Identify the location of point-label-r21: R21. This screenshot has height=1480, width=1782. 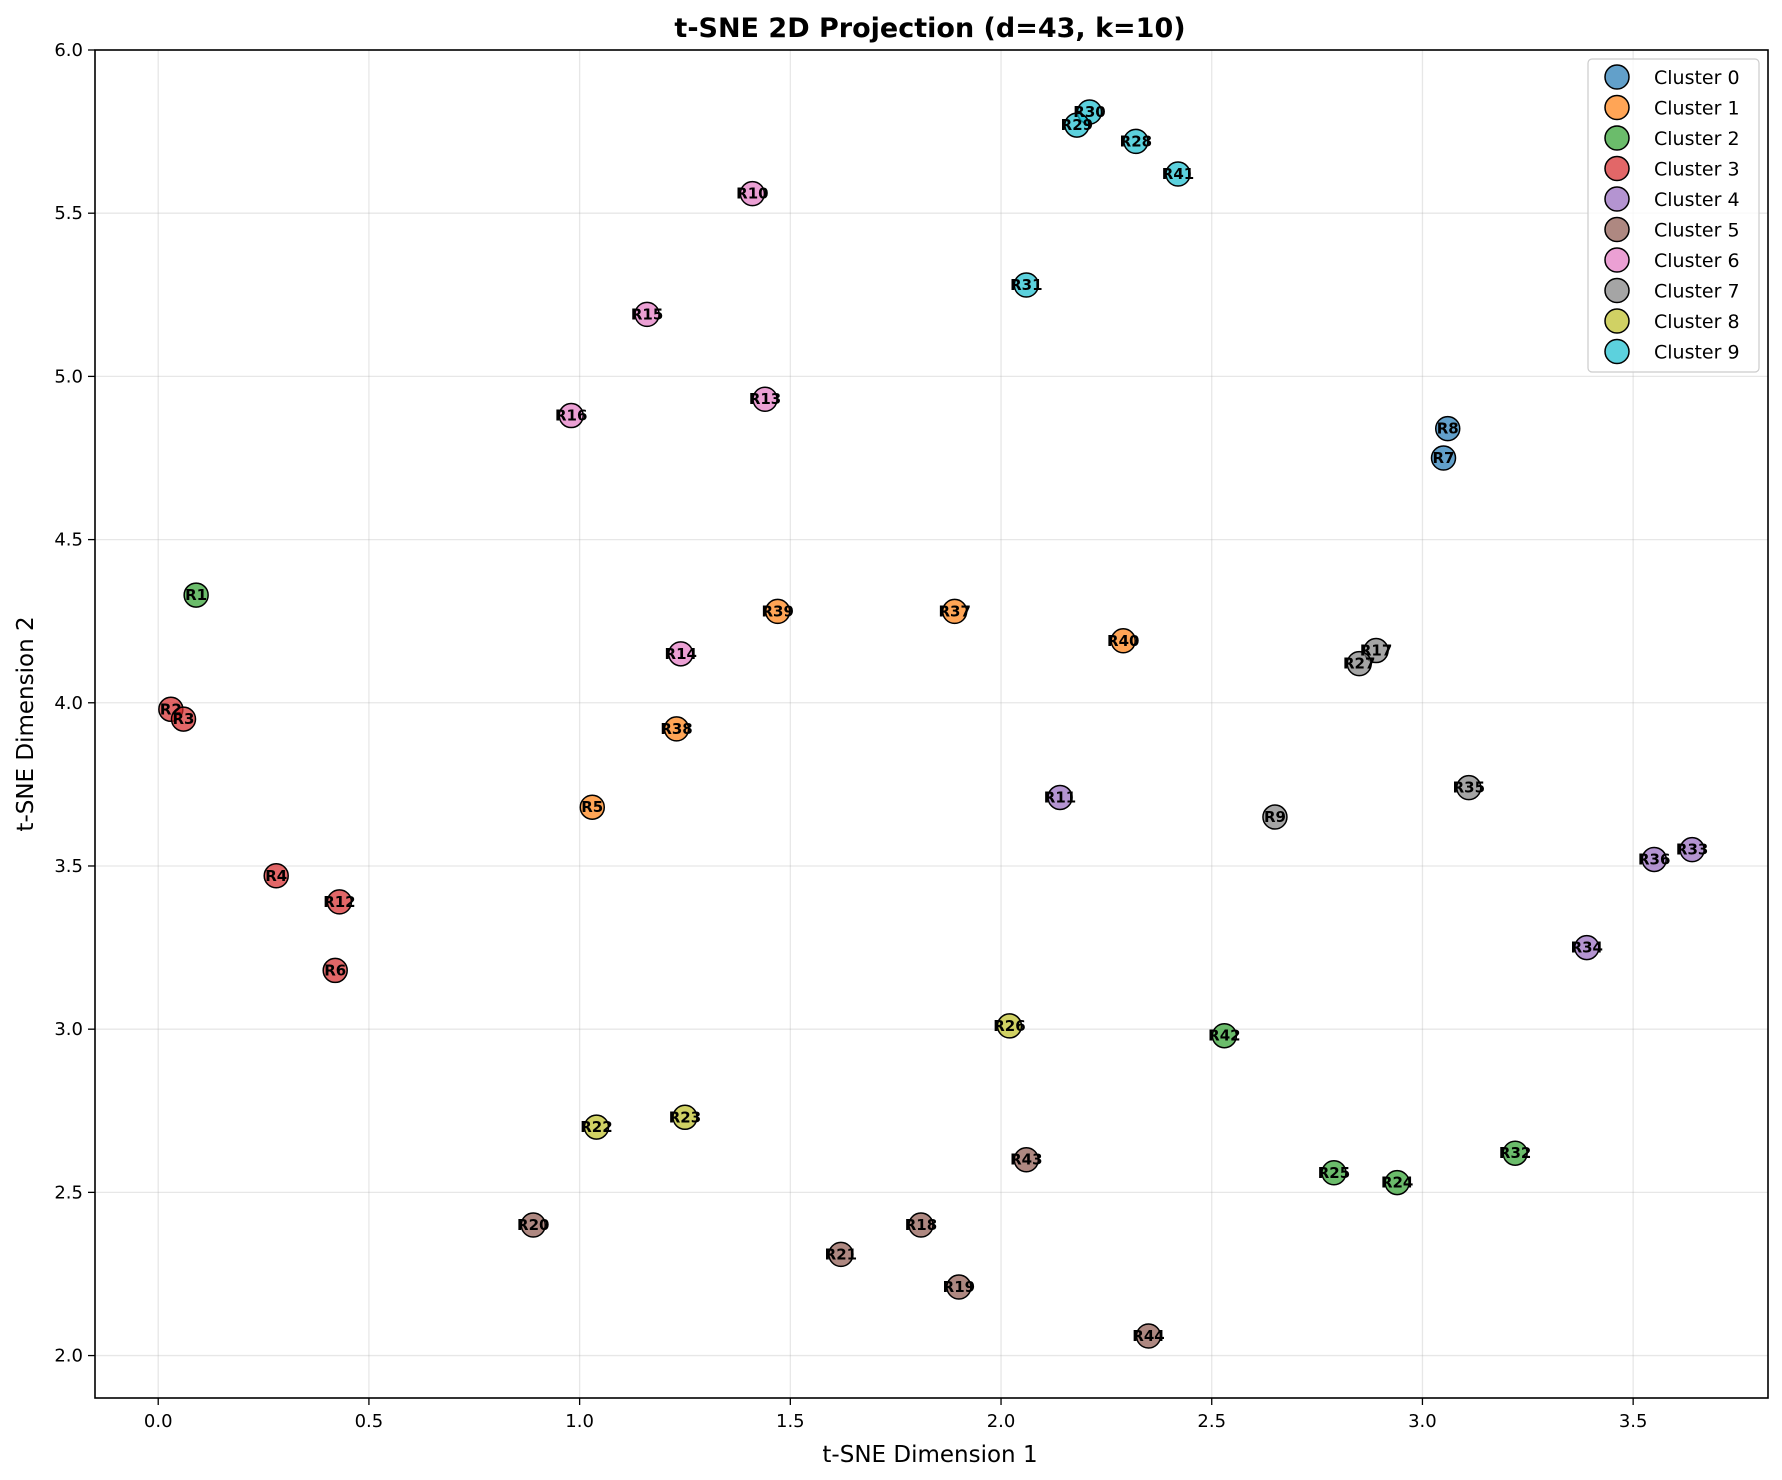
(841, 1254).